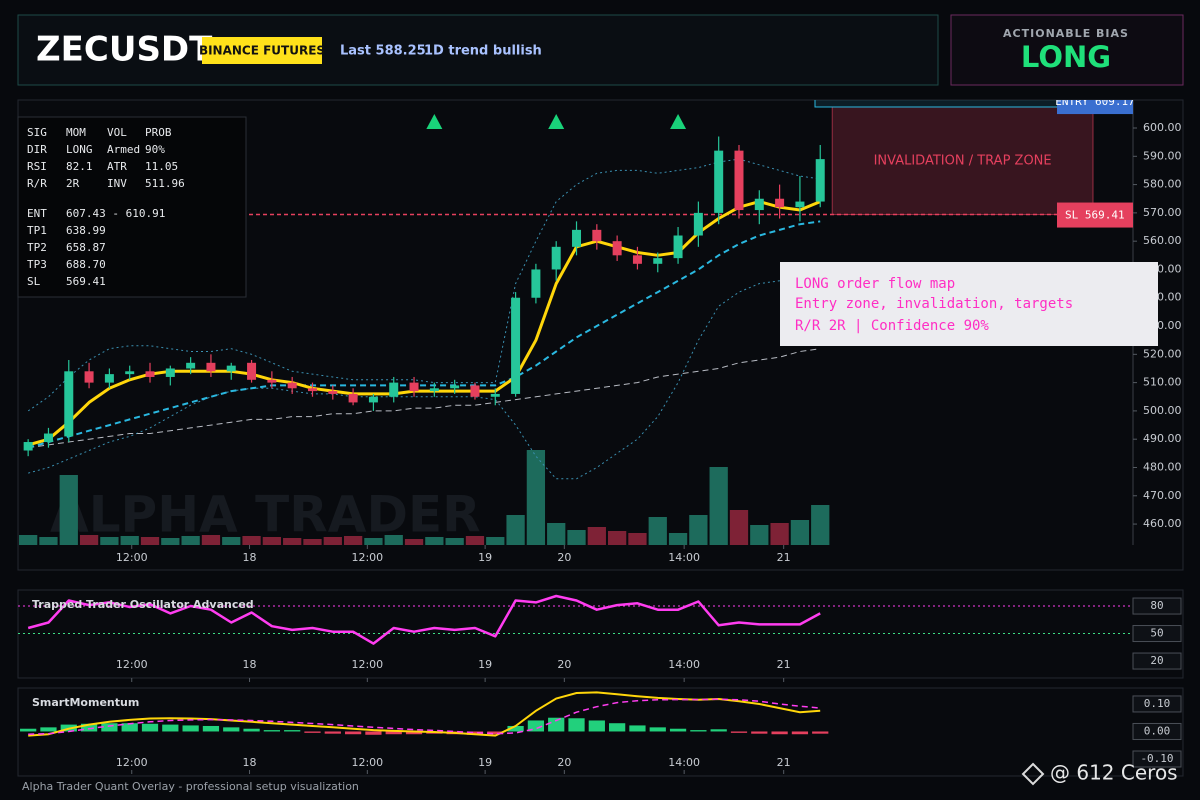 The image size is (1200, 800). Describe the element at coordinates (1066, 57) in the screenshot. I see `bias-value: LONG` at that location.